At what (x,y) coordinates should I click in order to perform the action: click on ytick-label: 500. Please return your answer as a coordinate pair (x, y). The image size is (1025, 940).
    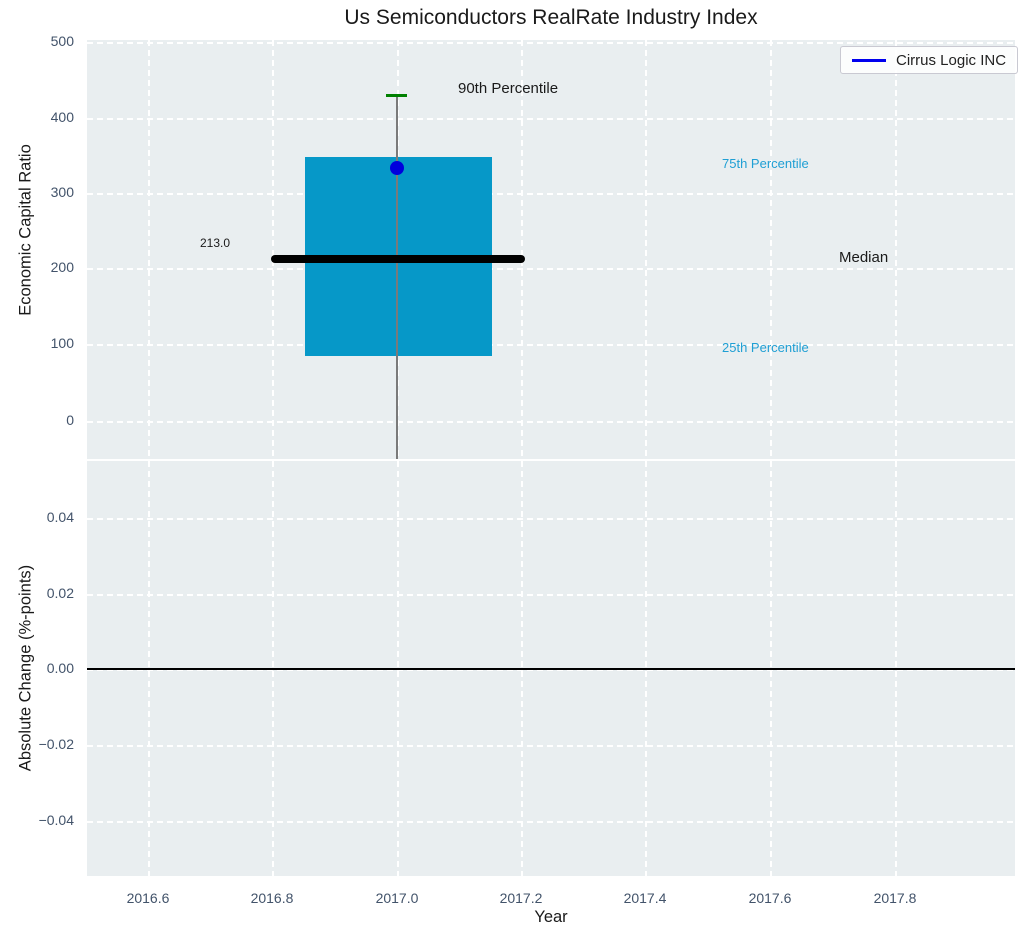
    Looking at the image, I should click on (62, 41).